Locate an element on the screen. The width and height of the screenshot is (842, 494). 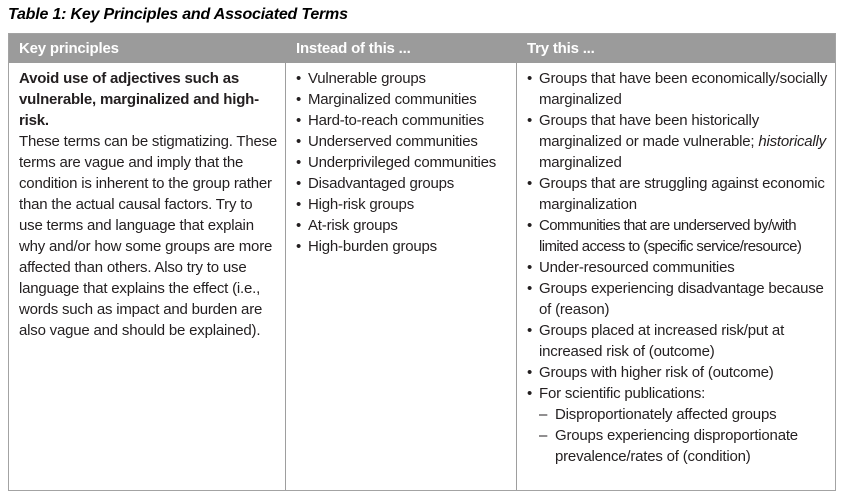
instead-item-text: Vulnerable groups is located at coordinates (367, 78).